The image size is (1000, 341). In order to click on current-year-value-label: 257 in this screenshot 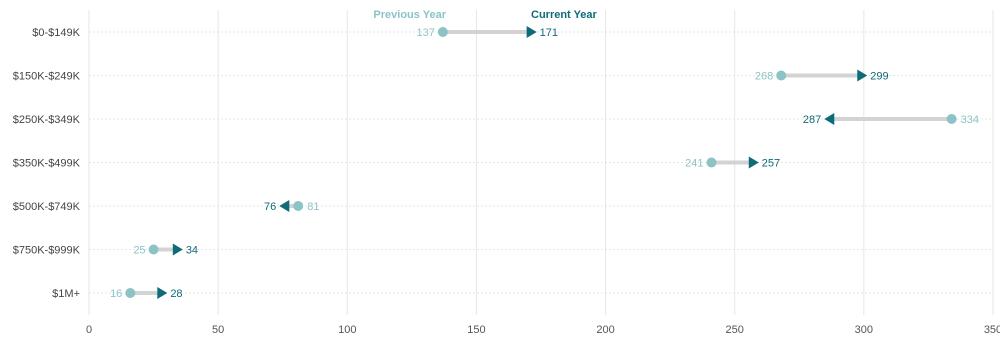, I will do `click(771, 164)`.